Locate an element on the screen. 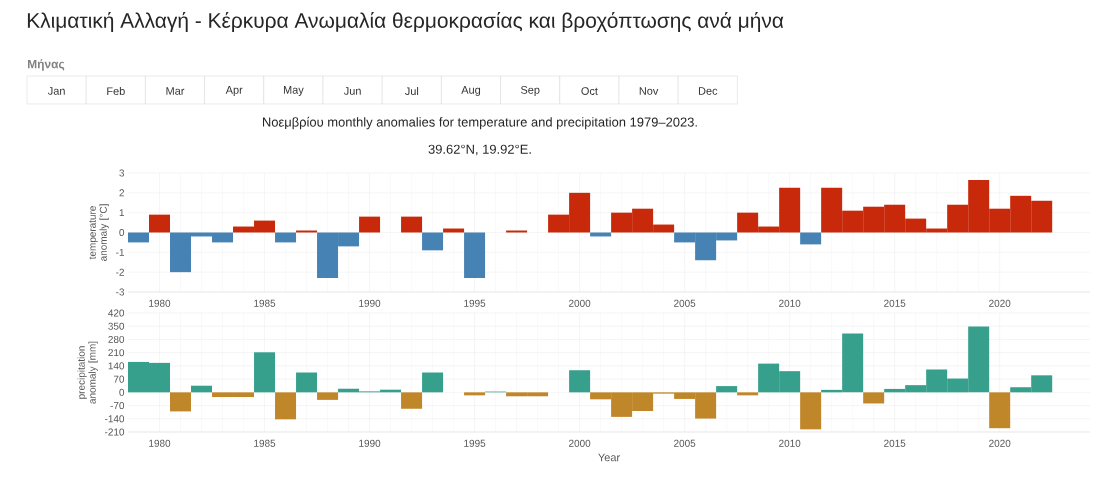 The image size is (1113, 488). text: Κλιματική Αλλαγή - Κέρκυρα Ανωμαλία θερμοκρασίας και βροχόπτωσης ανά μήνα is located at coordinates (405, 22).